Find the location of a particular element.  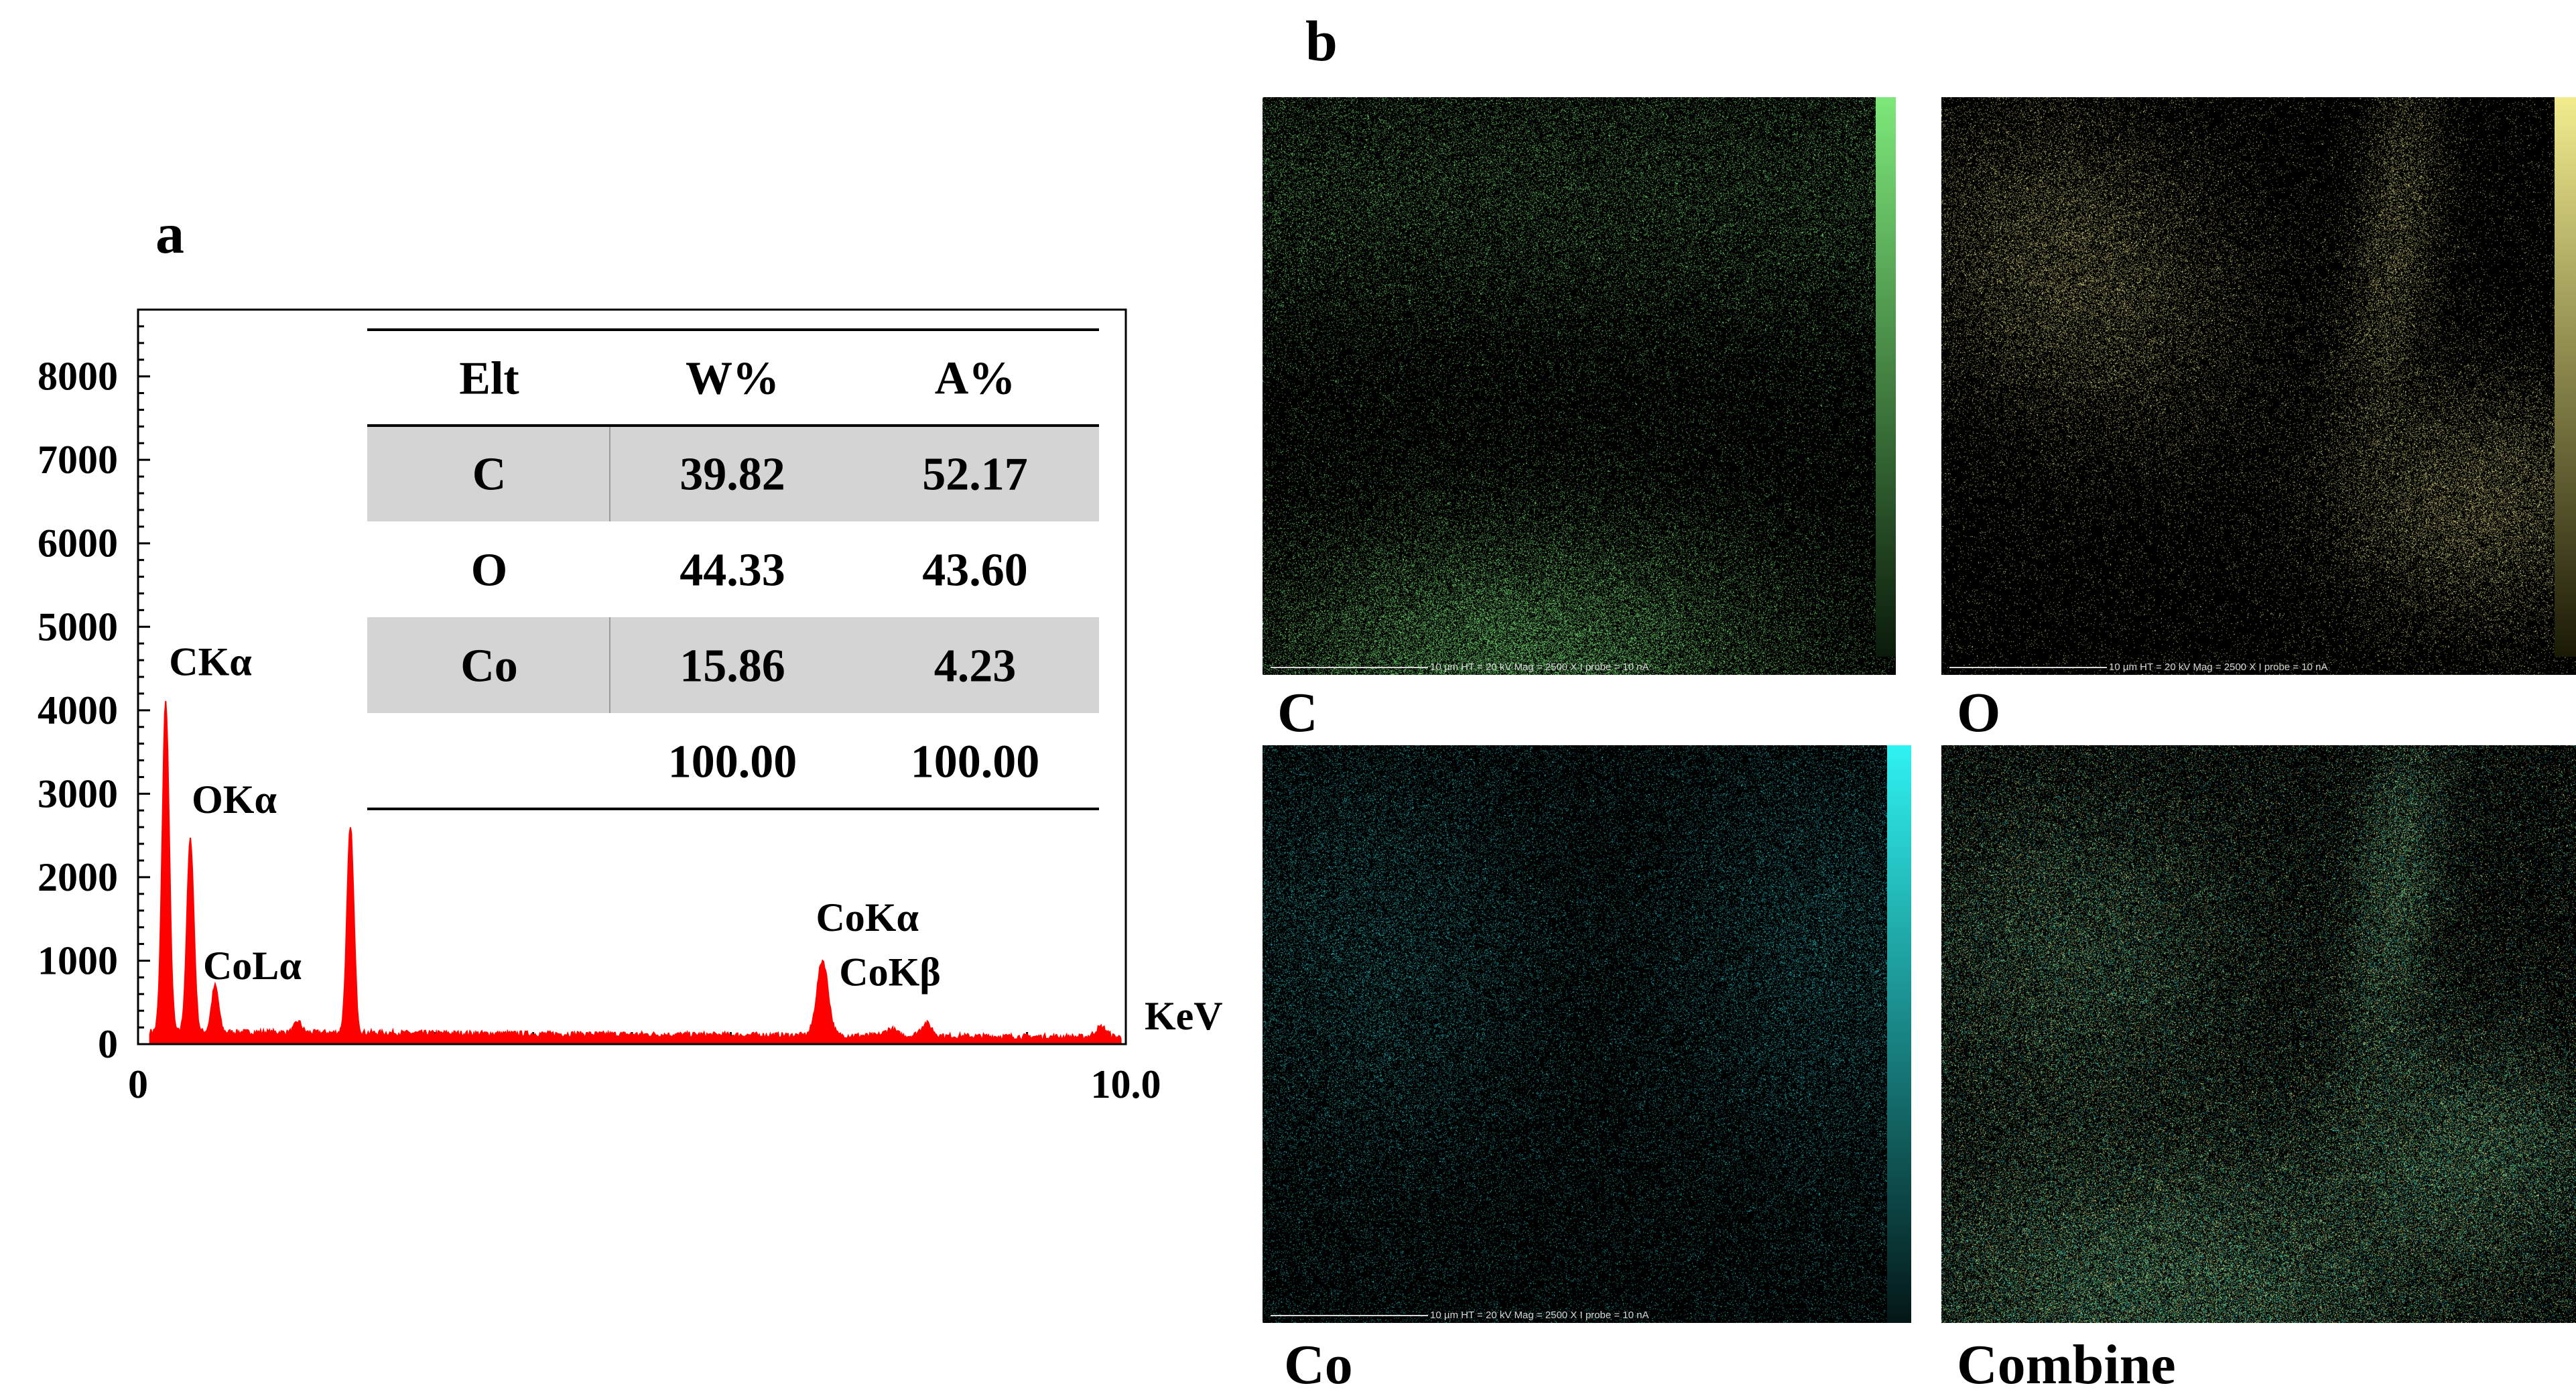

combined-map-caption: Combine is located at coordinates (2066, 1365).